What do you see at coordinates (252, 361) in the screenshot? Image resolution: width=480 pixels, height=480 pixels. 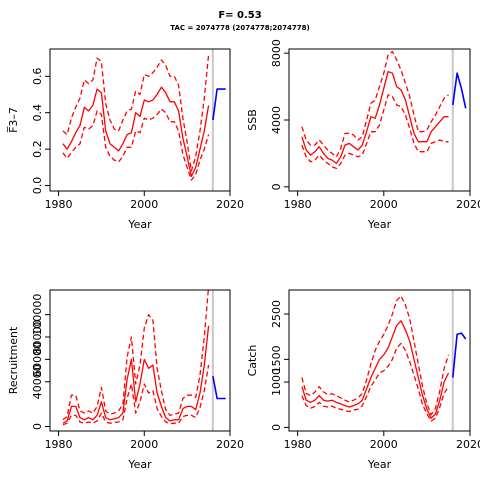 I see `catch-y-axis-label: Catch` at bounding box center [252, 361].